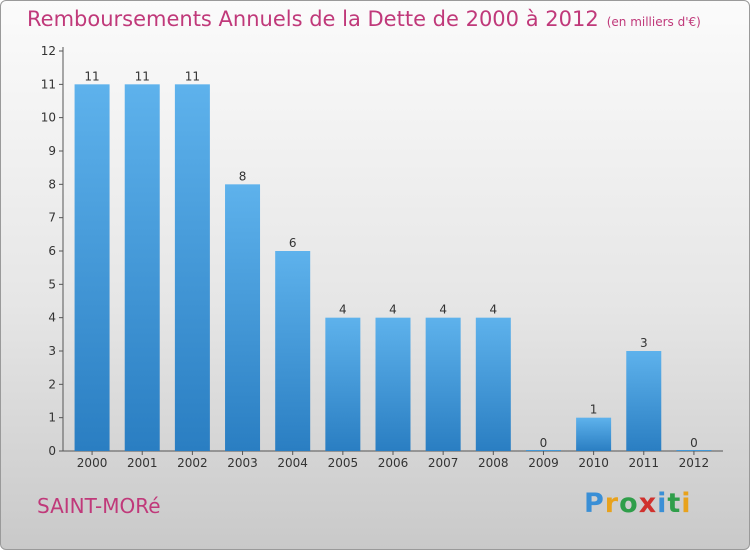 This screenshot has width=750, height=550. What do you see at coordinates (393, 463) in the screenshot?
I see `x-tick-label: 2006` at bounding box center [393, 463].